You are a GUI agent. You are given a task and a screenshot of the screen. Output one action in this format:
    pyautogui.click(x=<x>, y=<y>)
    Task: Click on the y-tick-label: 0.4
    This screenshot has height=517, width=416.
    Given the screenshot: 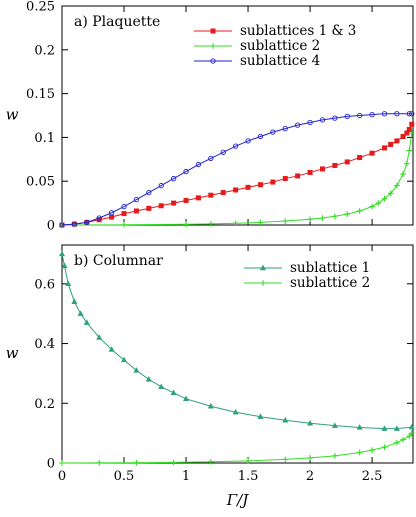 What is the action you would take?
    pyautogui.click(x=44, y=344)
    